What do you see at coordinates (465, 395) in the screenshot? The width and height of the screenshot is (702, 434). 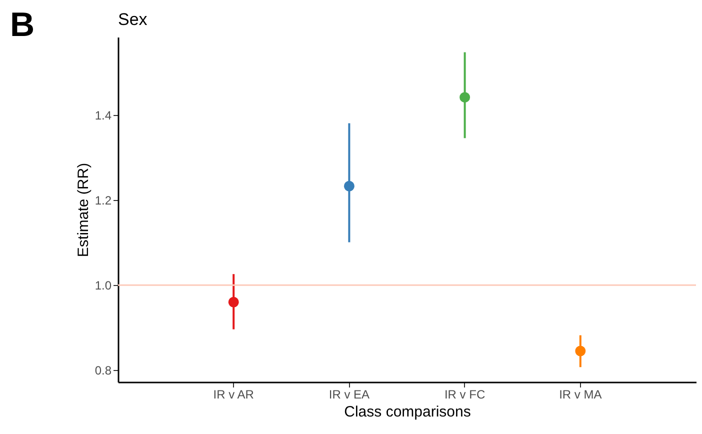 I see `x-tick-label: IR v FC` at bounding box center [465, 395].